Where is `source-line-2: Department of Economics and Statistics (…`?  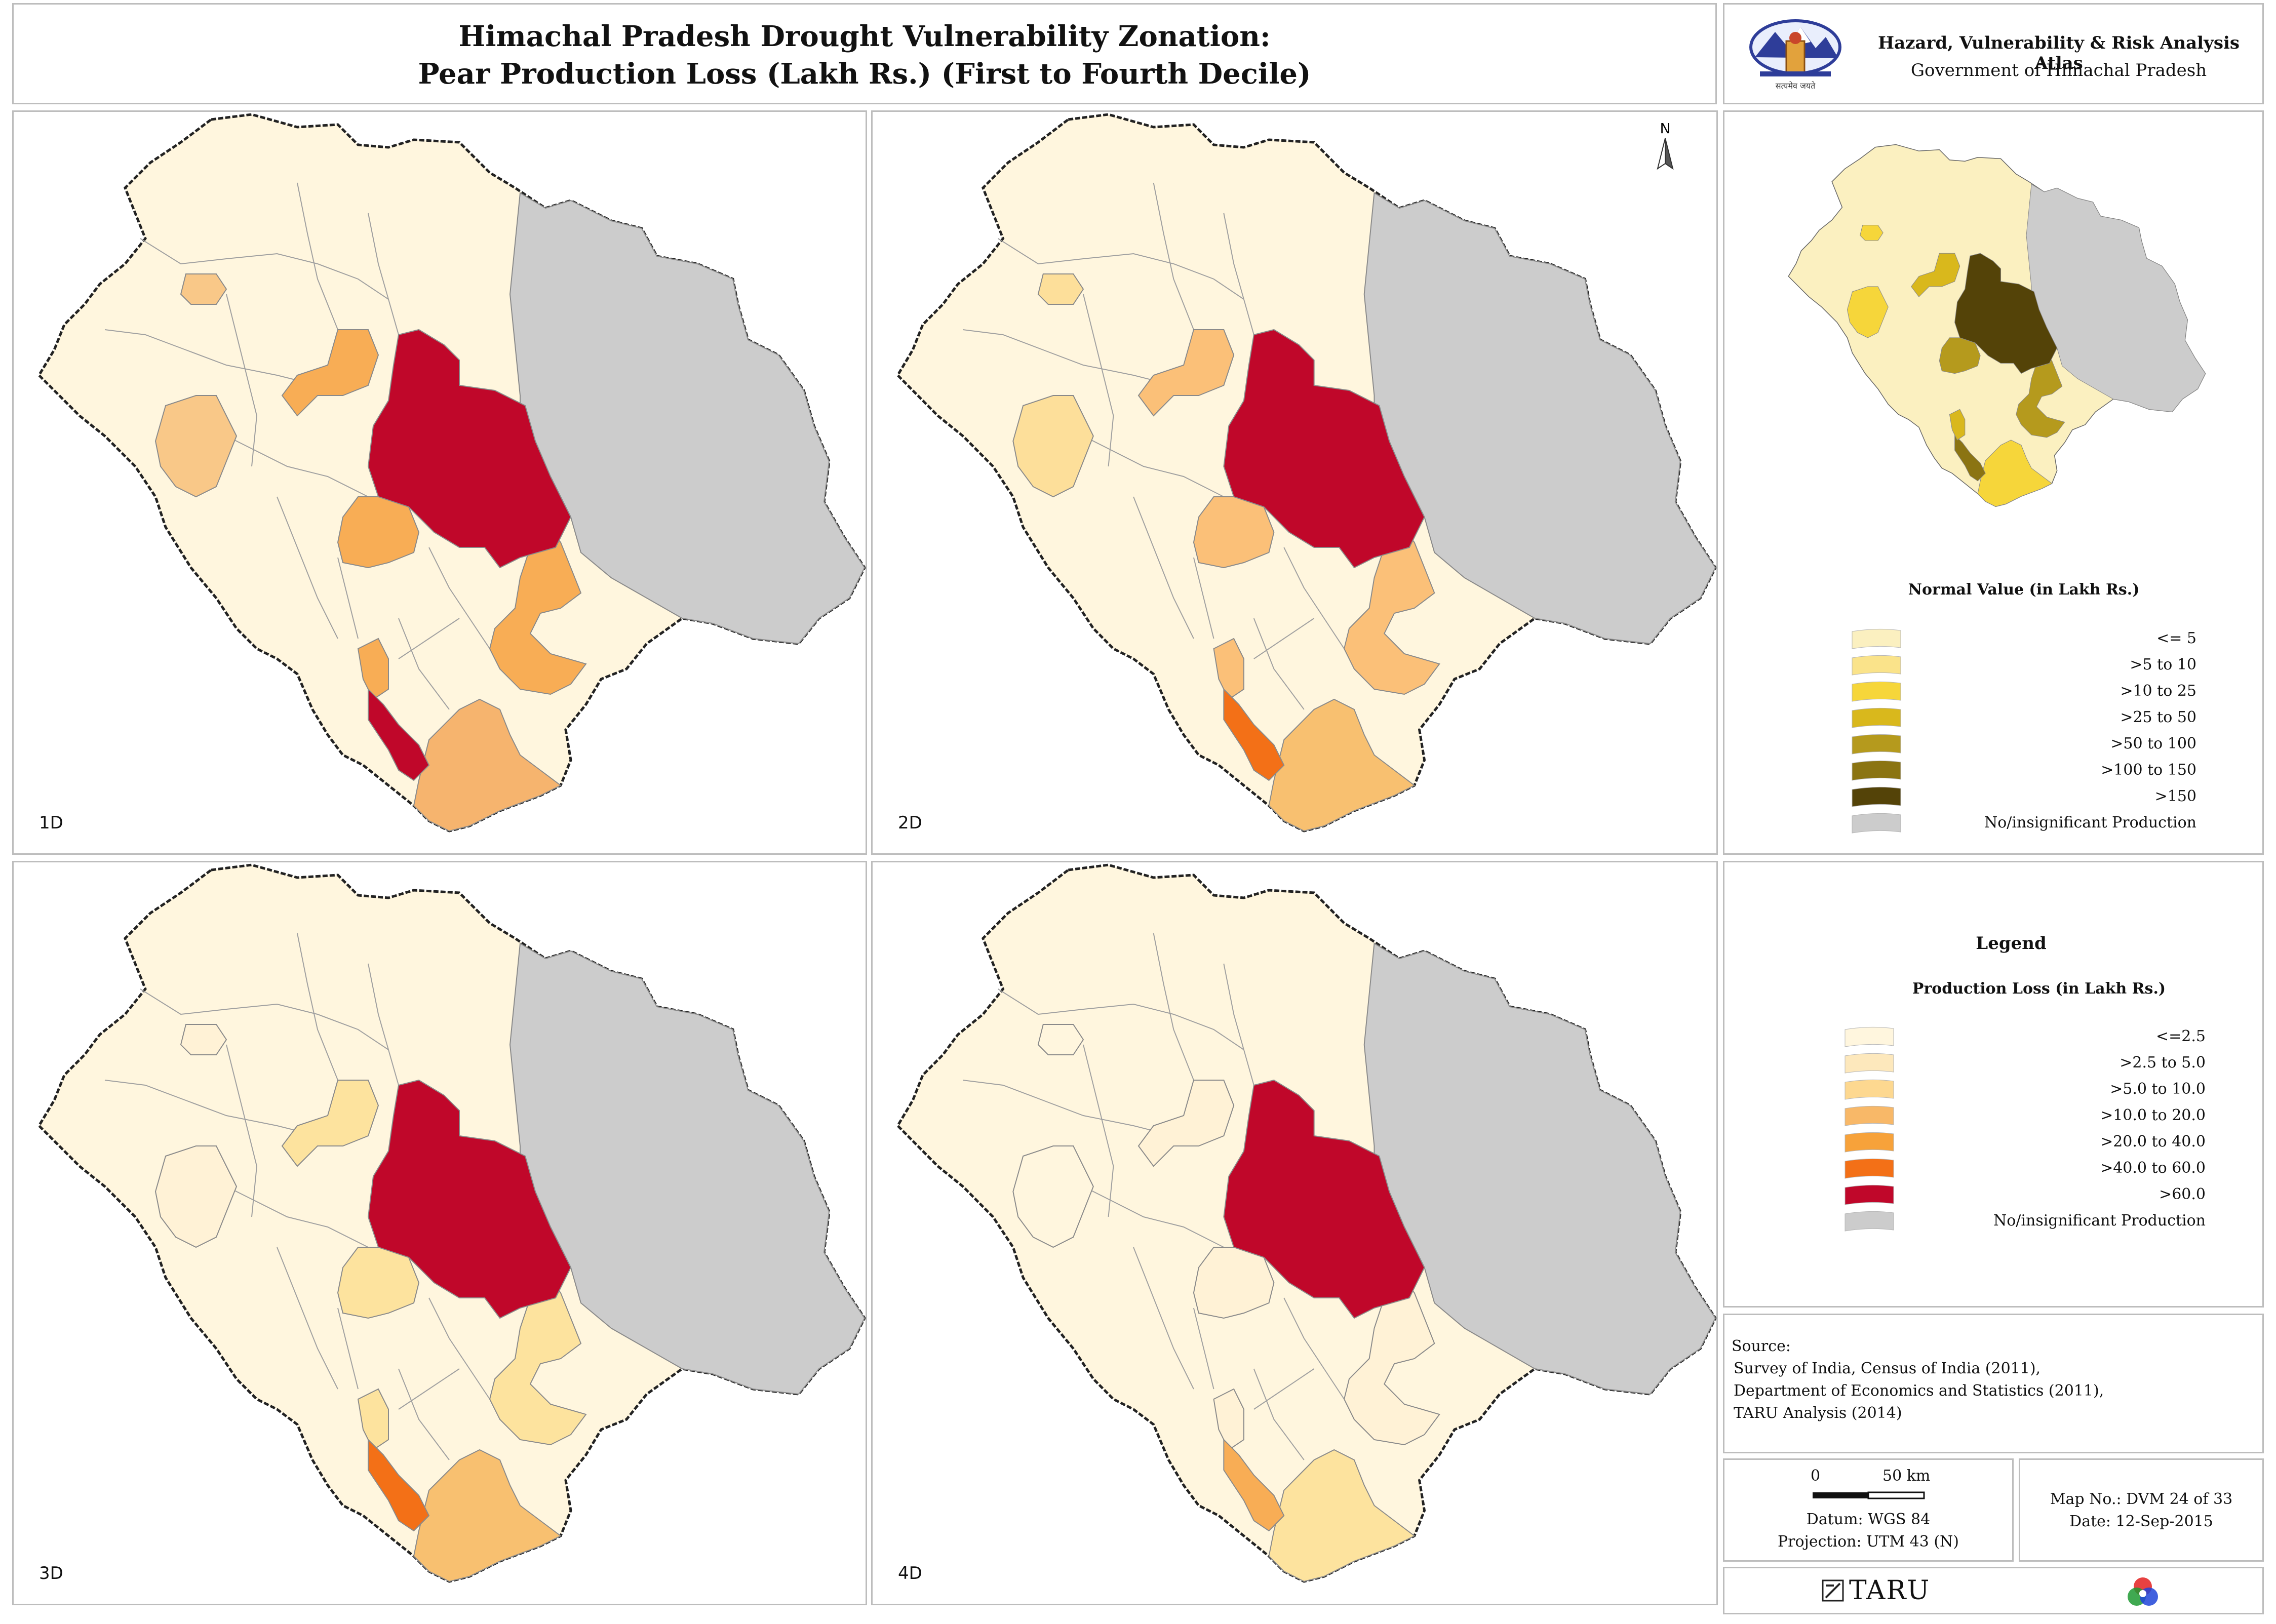
source-line-2: Department of Economics and Statistics (… is located at coordinates (1919, 1391).